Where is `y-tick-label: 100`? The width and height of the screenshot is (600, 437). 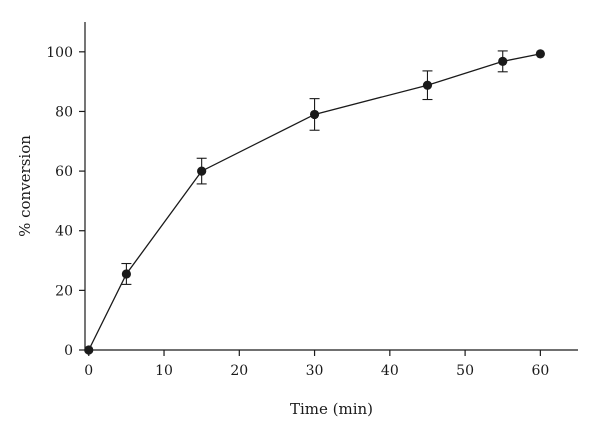 y-tick-label: 100 is located at coordinates (59, 53).